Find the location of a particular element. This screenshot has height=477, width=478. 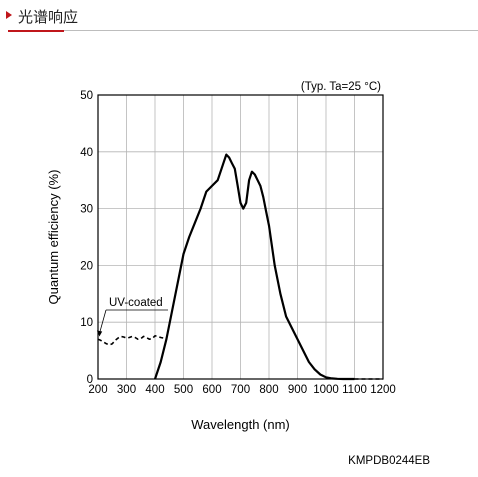

x-tick-label: 700 is located at coordinates (240, 390).